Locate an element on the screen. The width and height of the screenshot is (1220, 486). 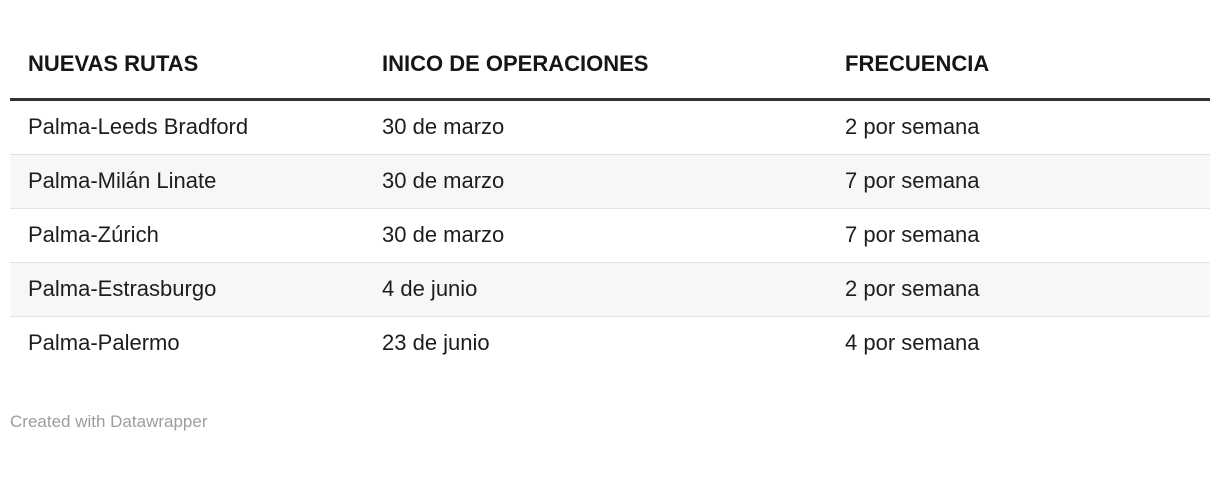
table-row: Palma-Zúrich 30 de marzo 7 por semana is located at coordinates (610, 235).